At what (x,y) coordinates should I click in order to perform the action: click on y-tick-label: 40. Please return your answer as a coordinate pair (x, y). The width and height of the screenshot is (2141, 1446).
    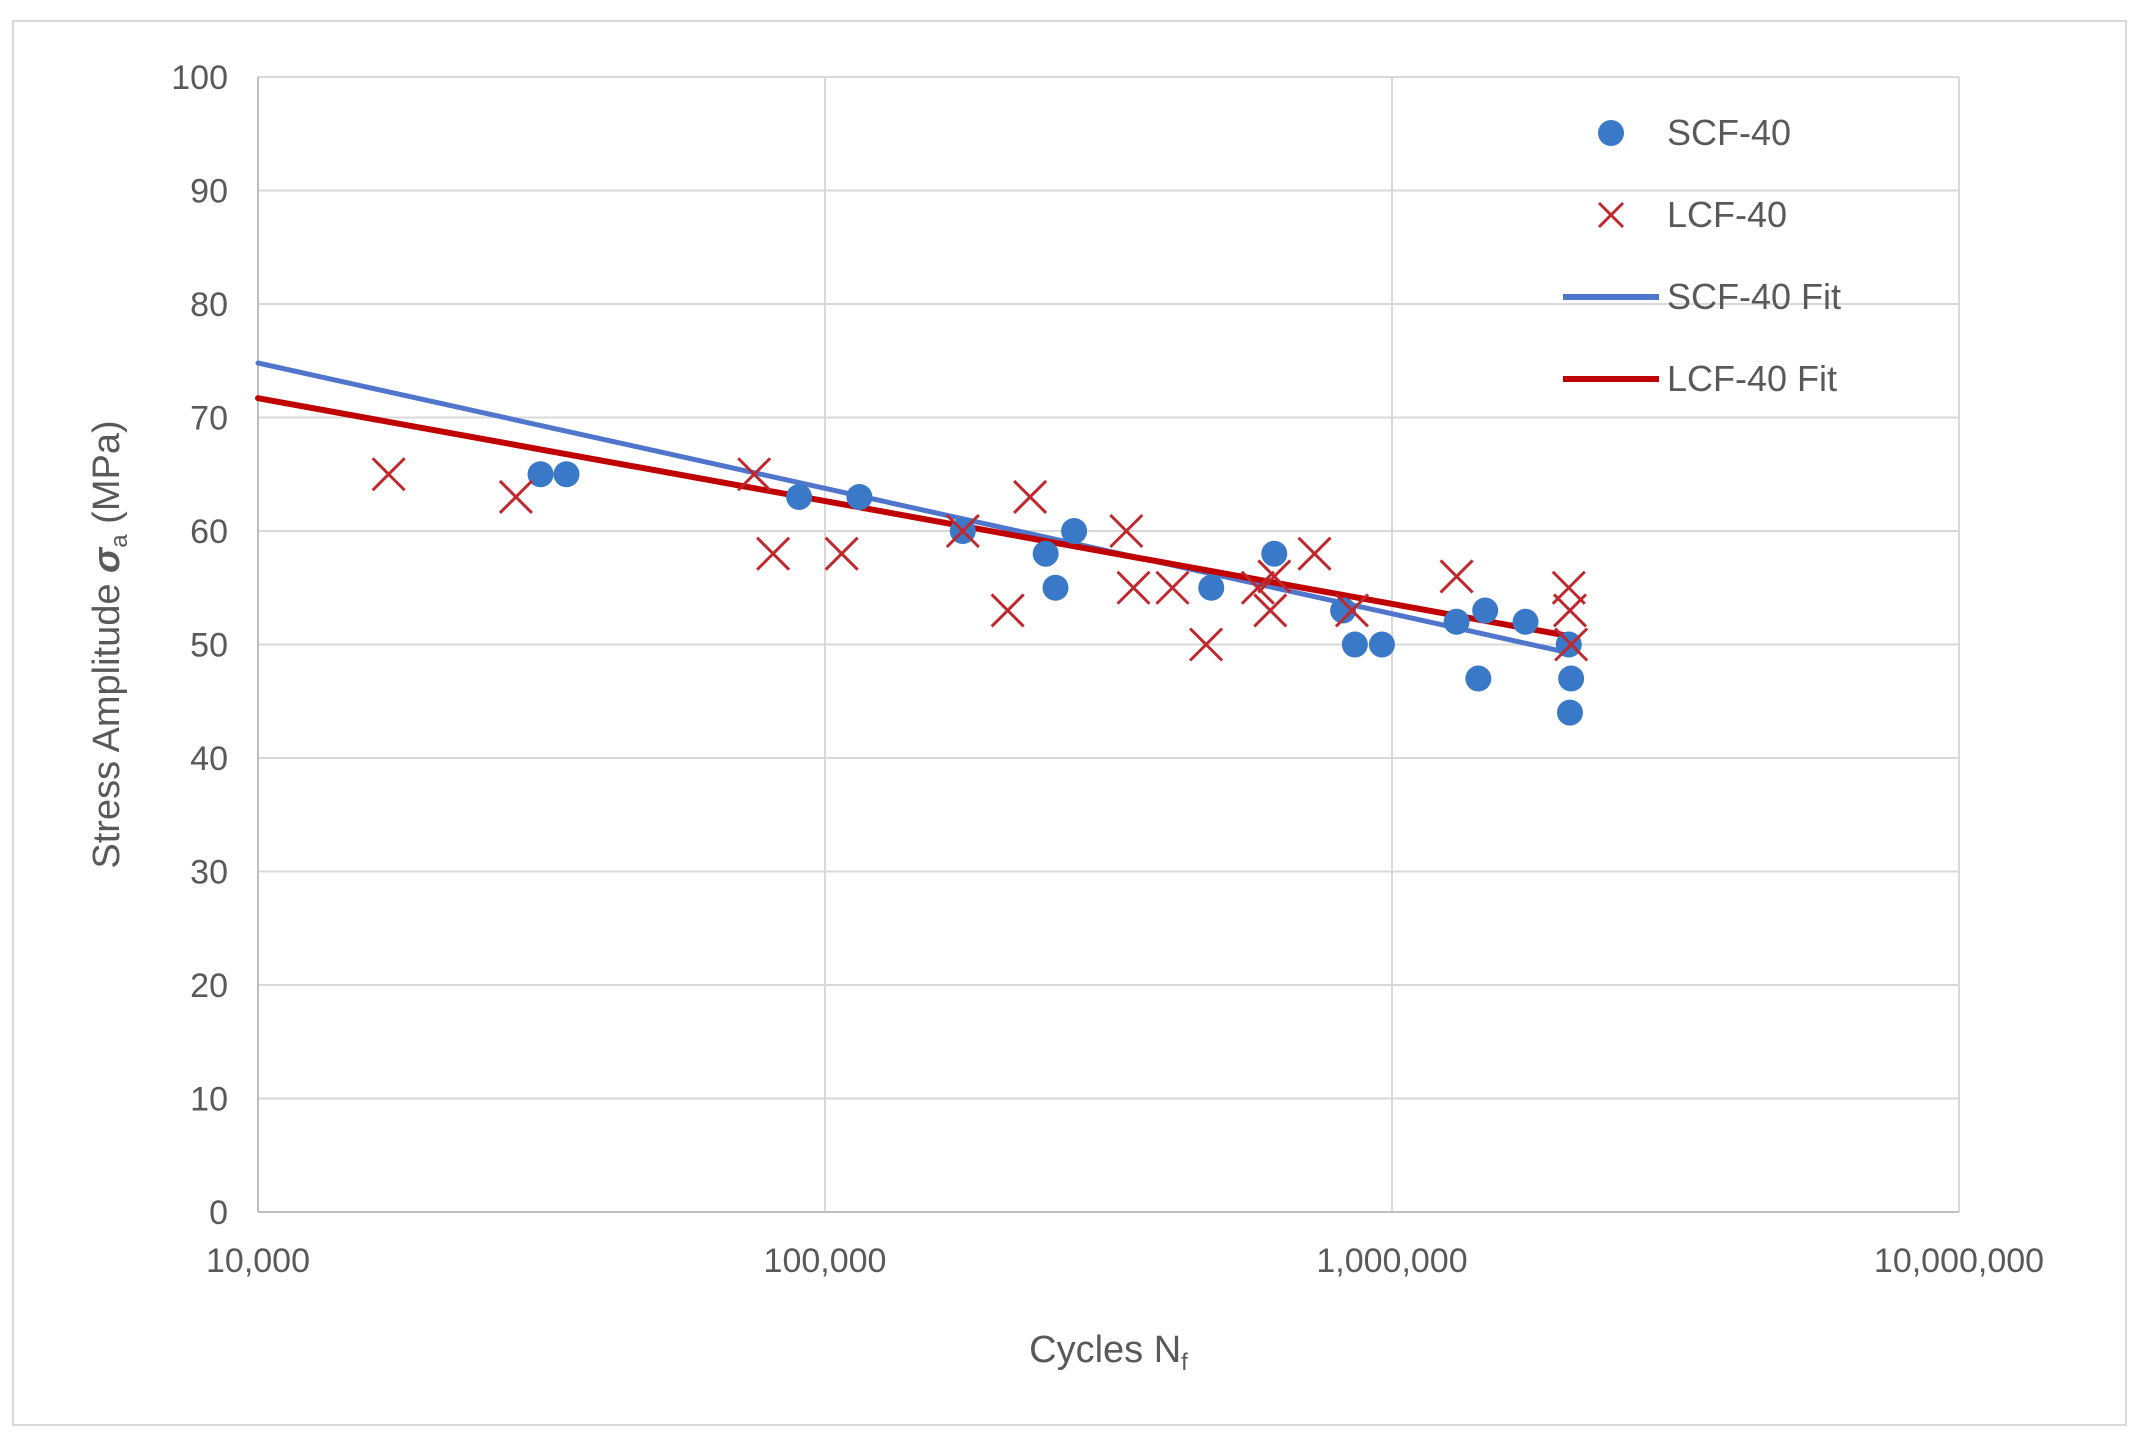
    Looking at the image, I should click on (209, 759).